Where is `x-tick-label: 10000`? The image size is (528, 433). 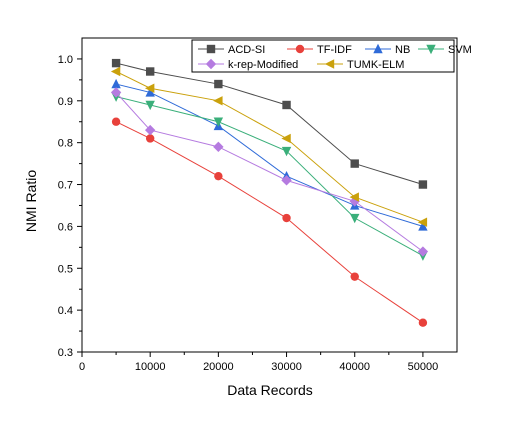 x-tick-label: 10000 is located at coordinates (150, 367).